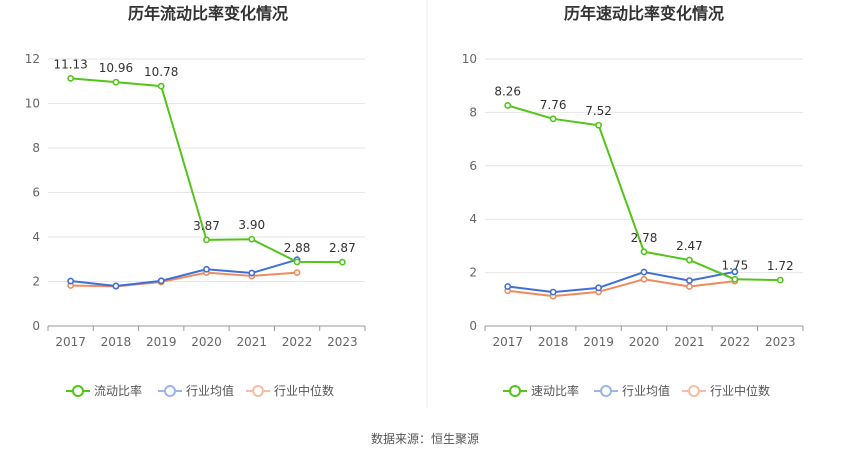  Describe the element at coordinates (208, 13) in the screenshot. I see `chart-title: 历年流动比率变化情况` at that location.